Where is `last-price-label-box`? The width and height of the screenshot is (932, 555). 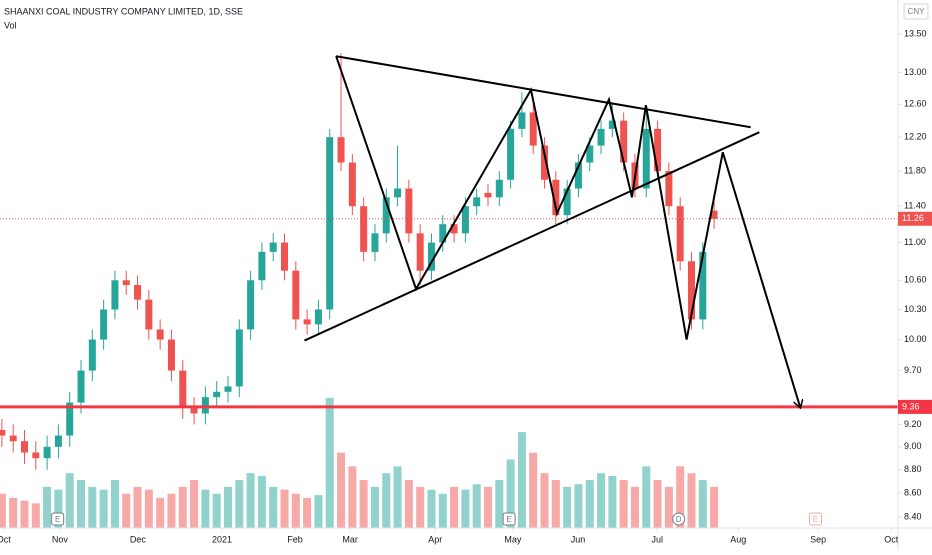 last-price-label-box is located at coordinates (915, 218).